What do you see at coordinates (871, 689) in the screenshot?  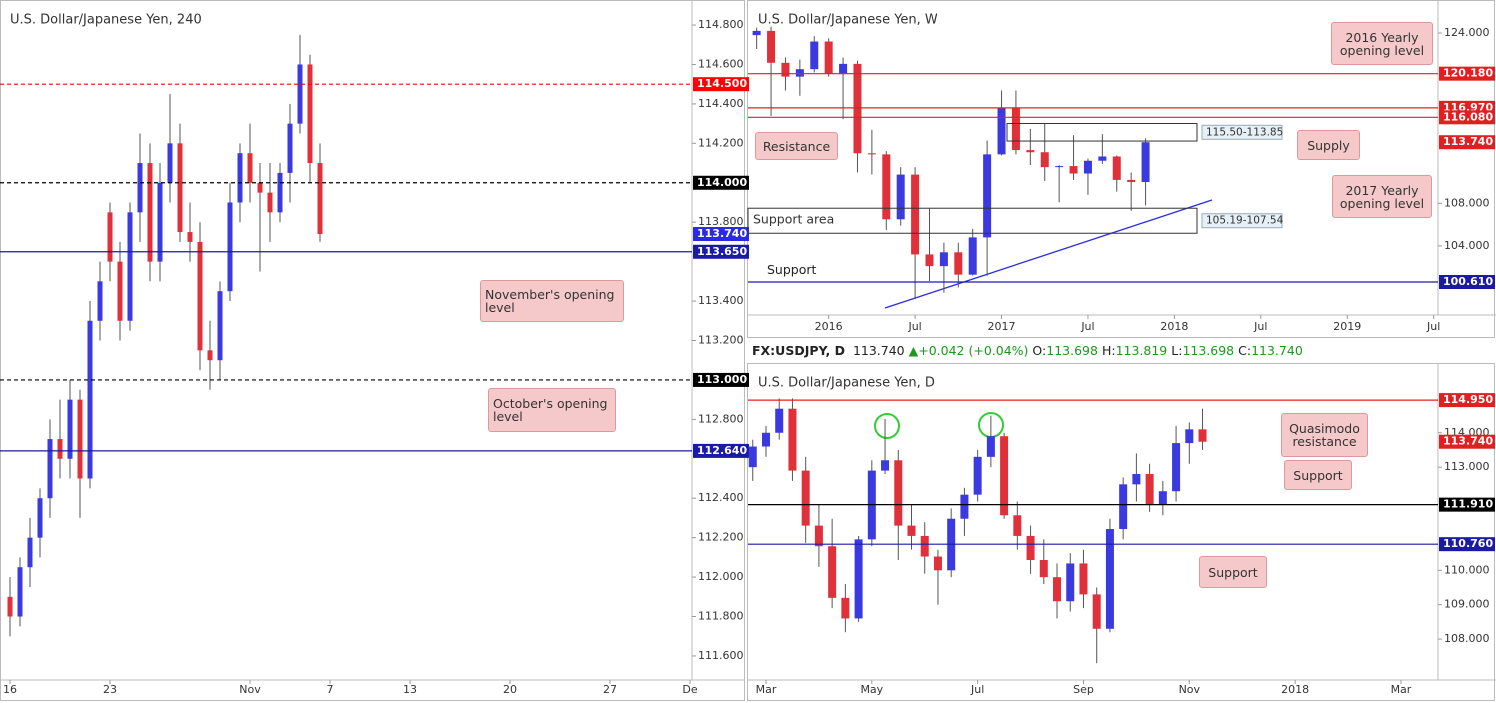 I see `x-tick-label: May` at bounding box center [871, 689].